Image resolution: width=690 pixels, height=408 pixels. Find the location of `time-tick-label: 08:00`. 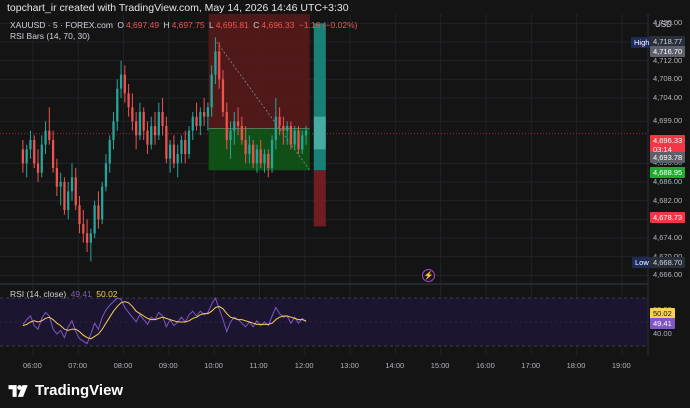

time-tick-label: 08:00 is located at coordinates (123, 365).